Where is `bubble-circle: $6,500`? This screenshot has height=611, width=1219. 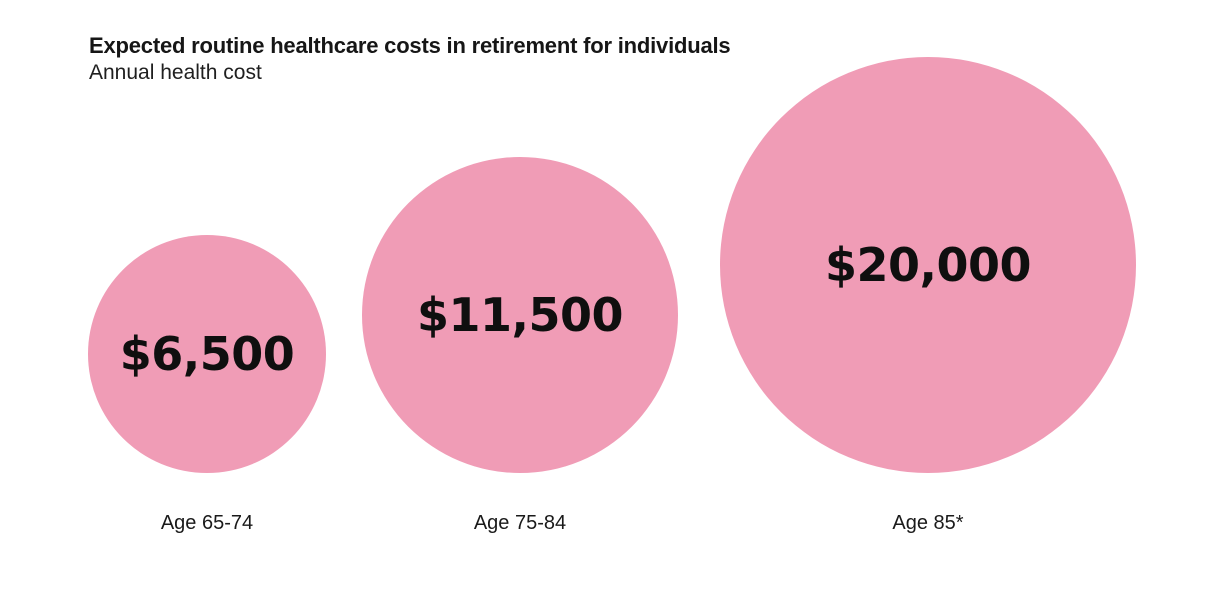
bubble-circle: $6,500 is located at coordinates (207, 354).